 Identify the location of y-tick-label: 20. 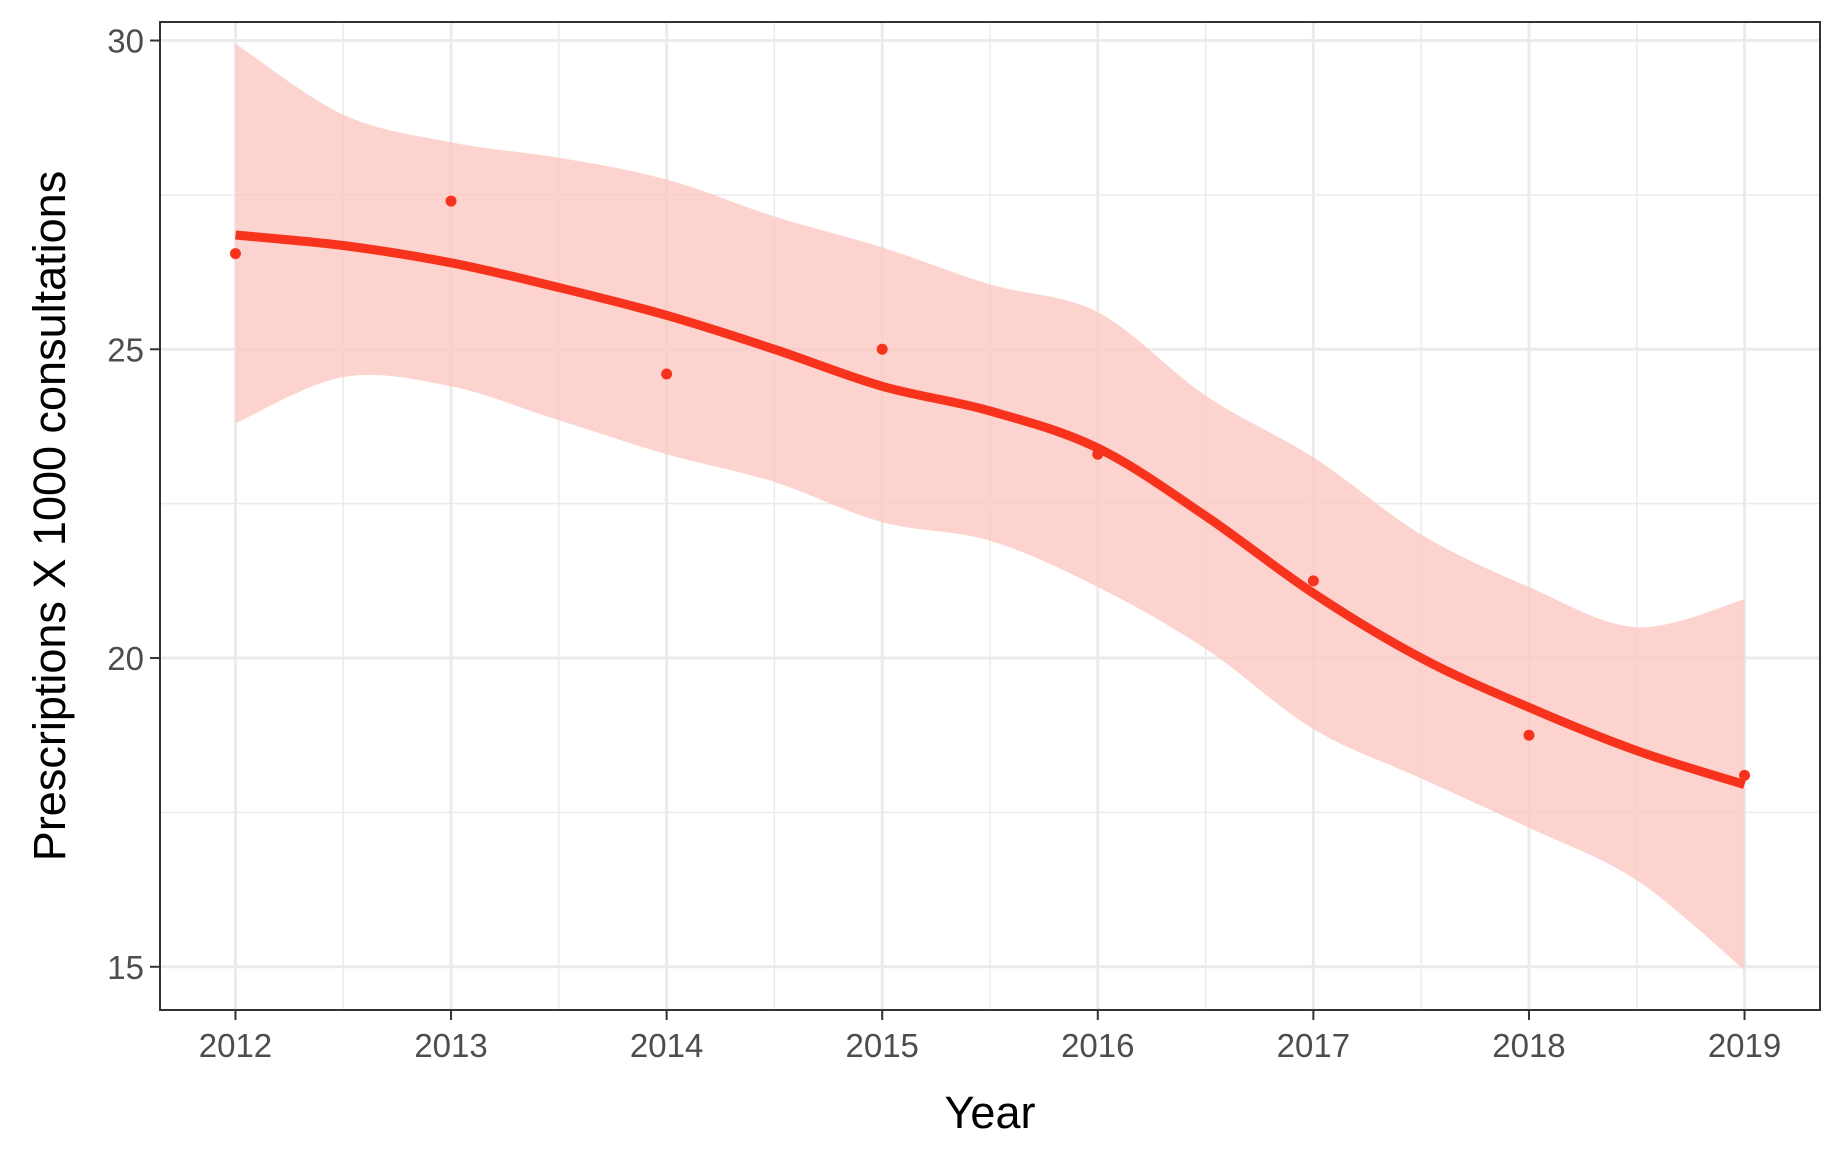
(125, 658).